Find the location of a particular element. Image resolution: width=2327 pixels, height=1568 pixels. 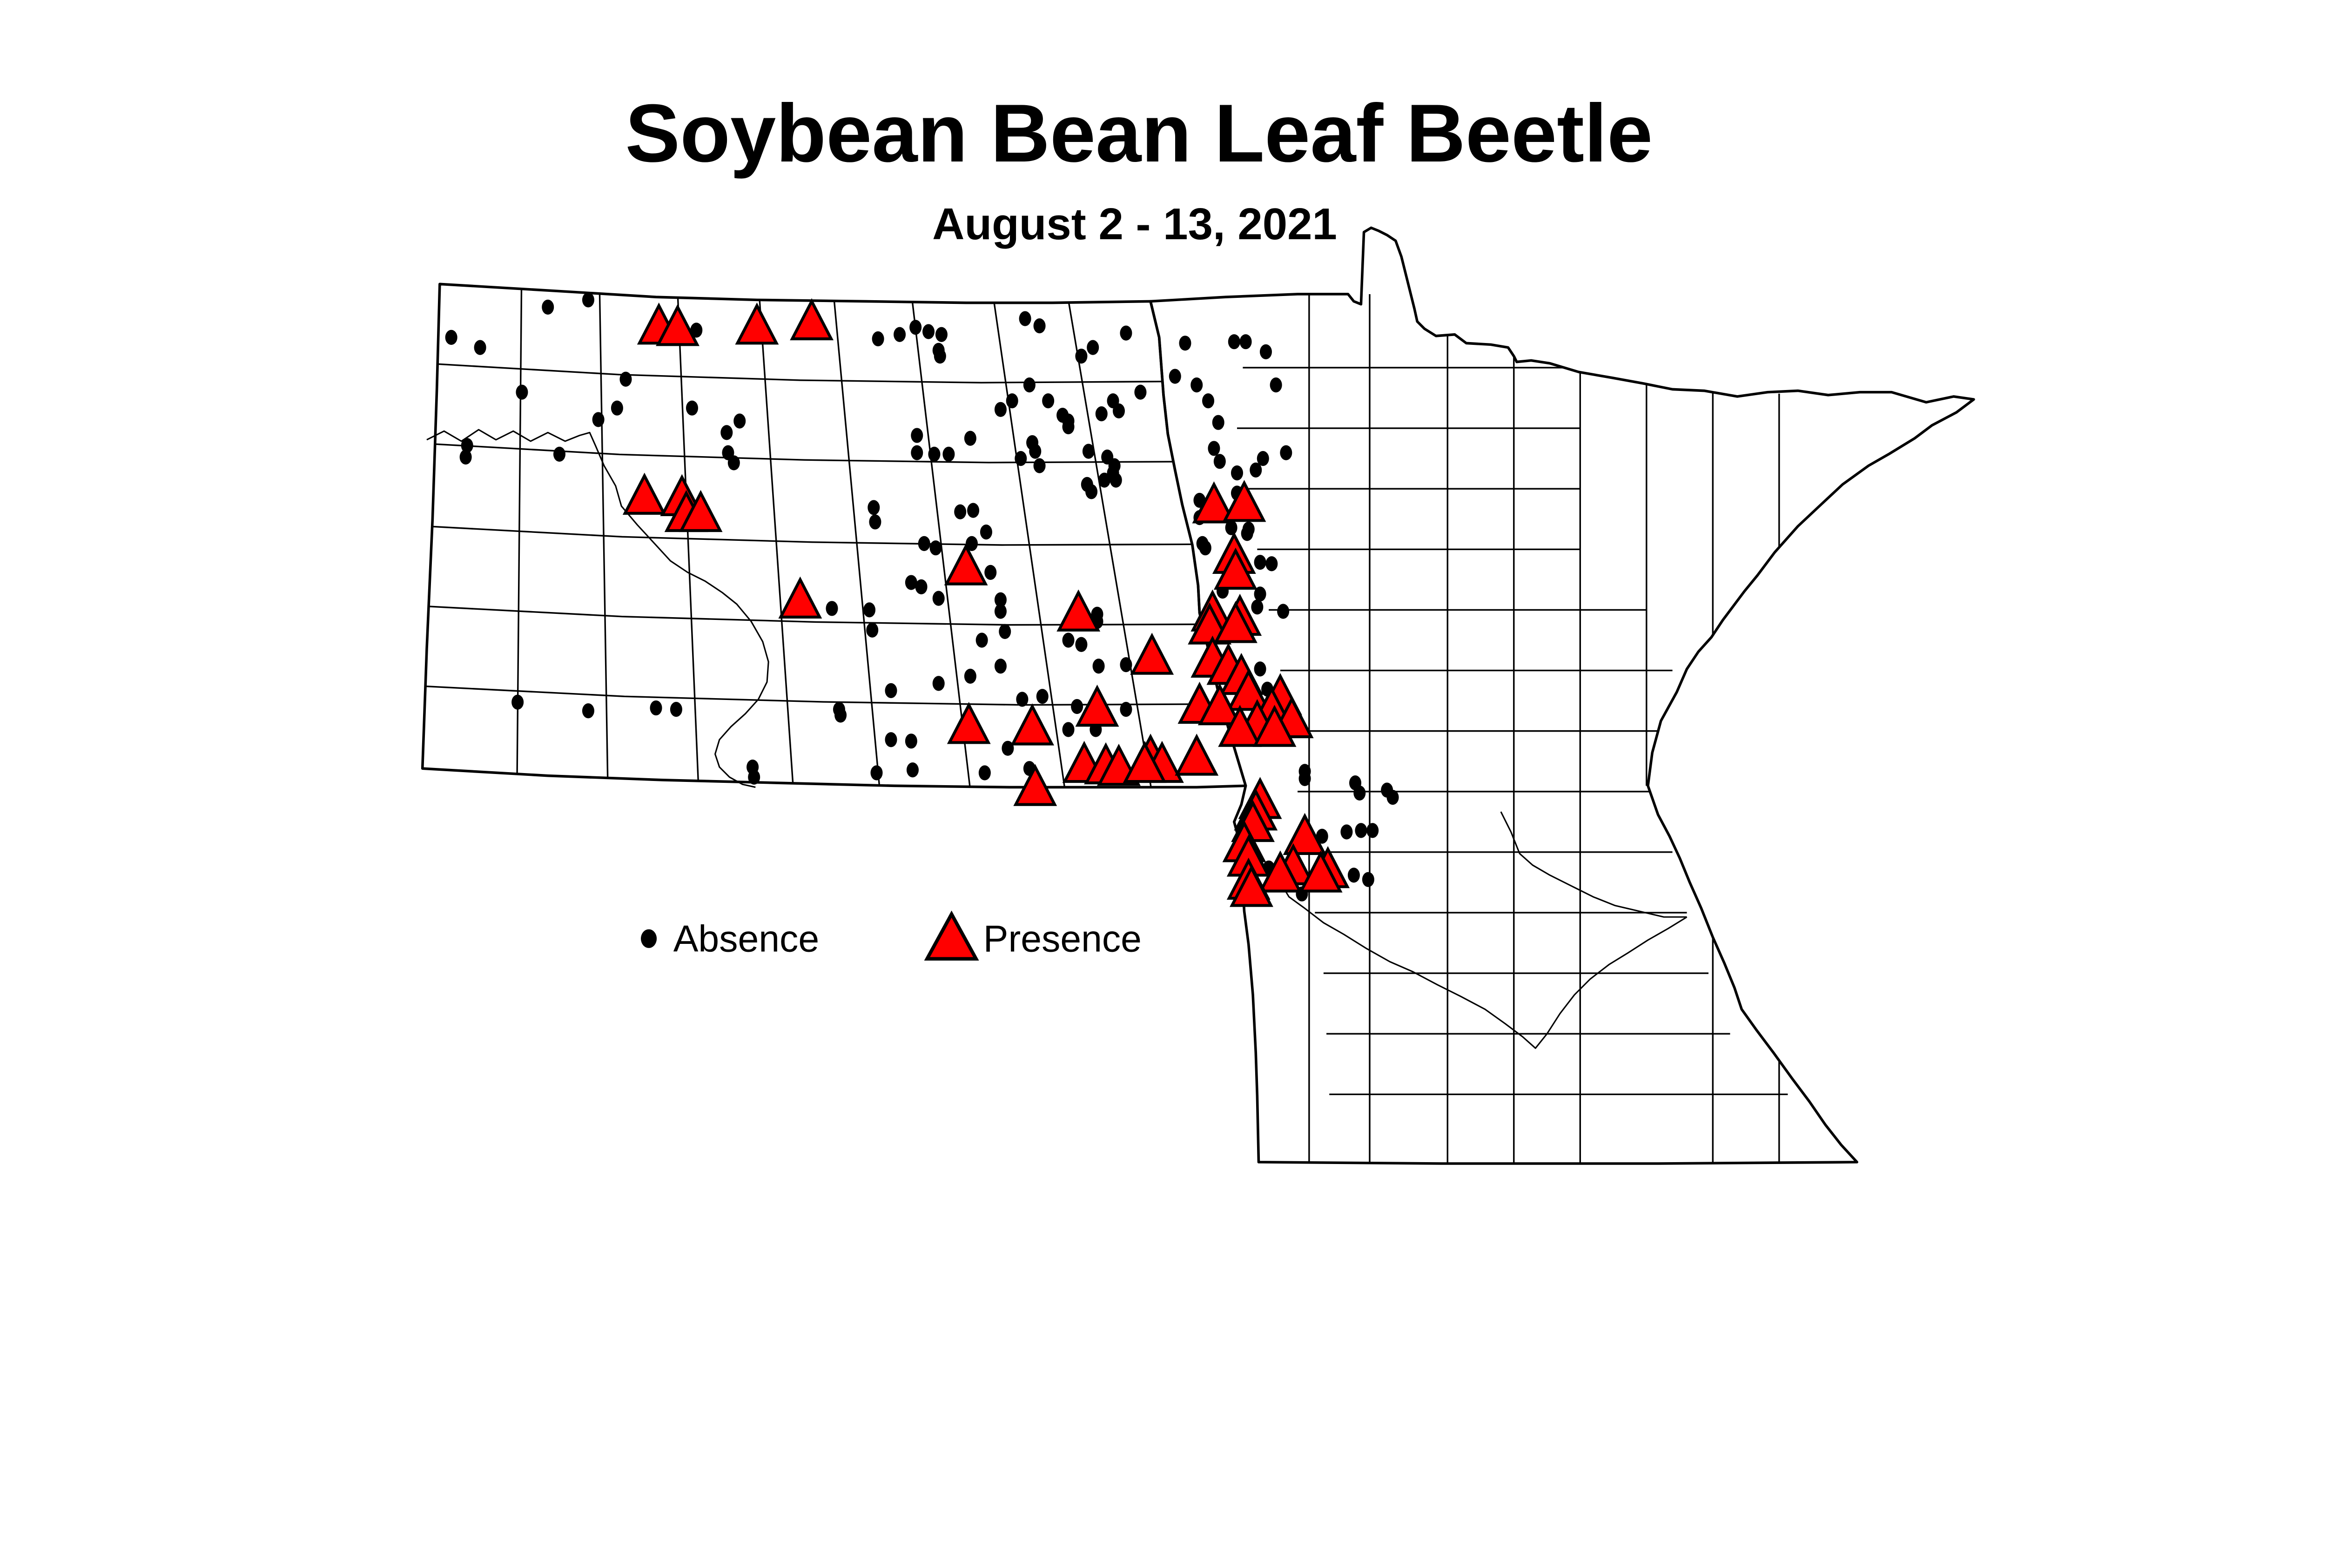

county-lines-minnesota is located at coordinates (1512, 729).